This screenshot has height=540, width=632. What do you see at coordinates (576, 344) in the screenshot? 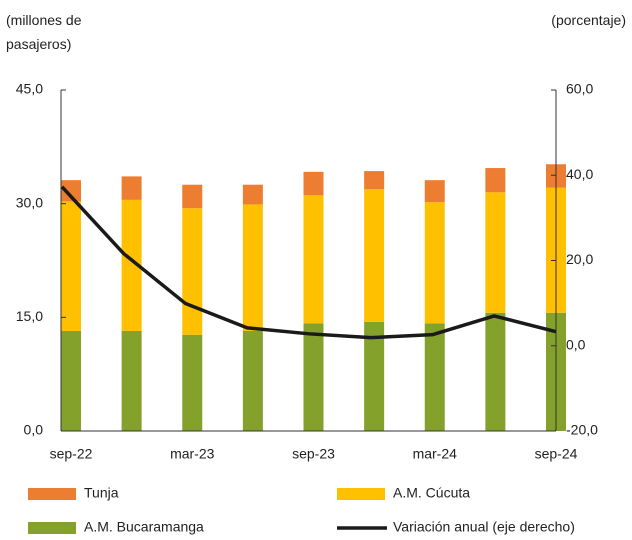
I see `y2-tick-label: 0,0` at bounding box center [576, 344].